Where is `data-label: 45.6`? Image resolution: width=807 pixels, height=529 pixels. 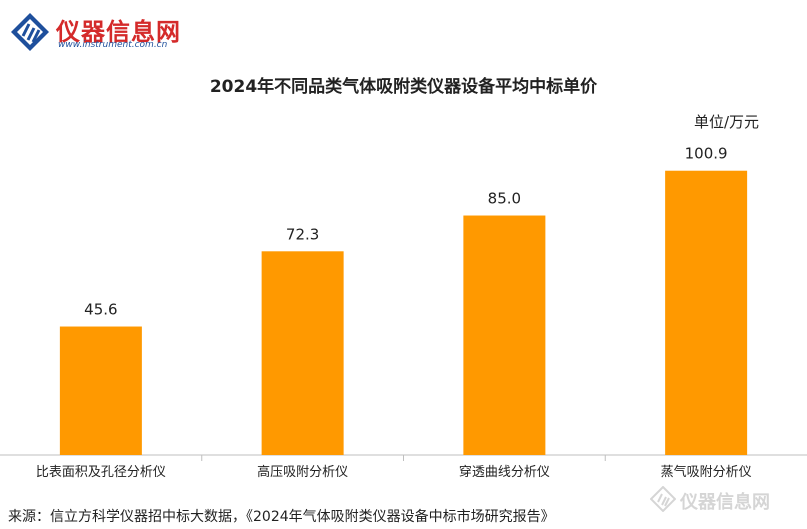 data-label: 45.6 is located at coordinates (100, 310).